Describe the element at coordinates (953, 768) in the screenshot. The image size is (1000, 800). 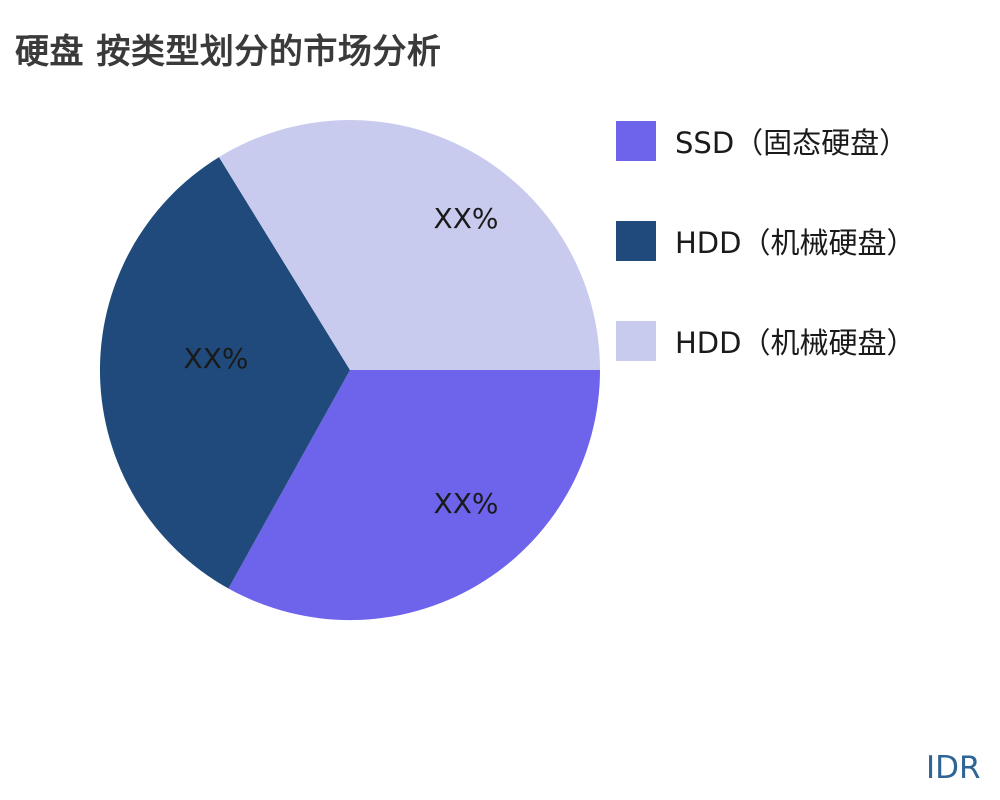
I see `watermark-idr: IDR` at that location.